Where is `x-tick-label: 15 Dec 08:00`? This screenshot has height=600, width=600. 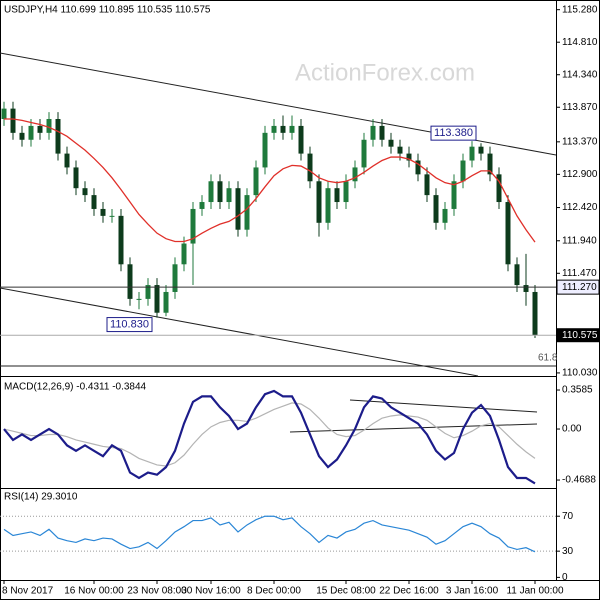 x-tick-label: 15 Dec 08:00 is located at coordinates (346, 591).